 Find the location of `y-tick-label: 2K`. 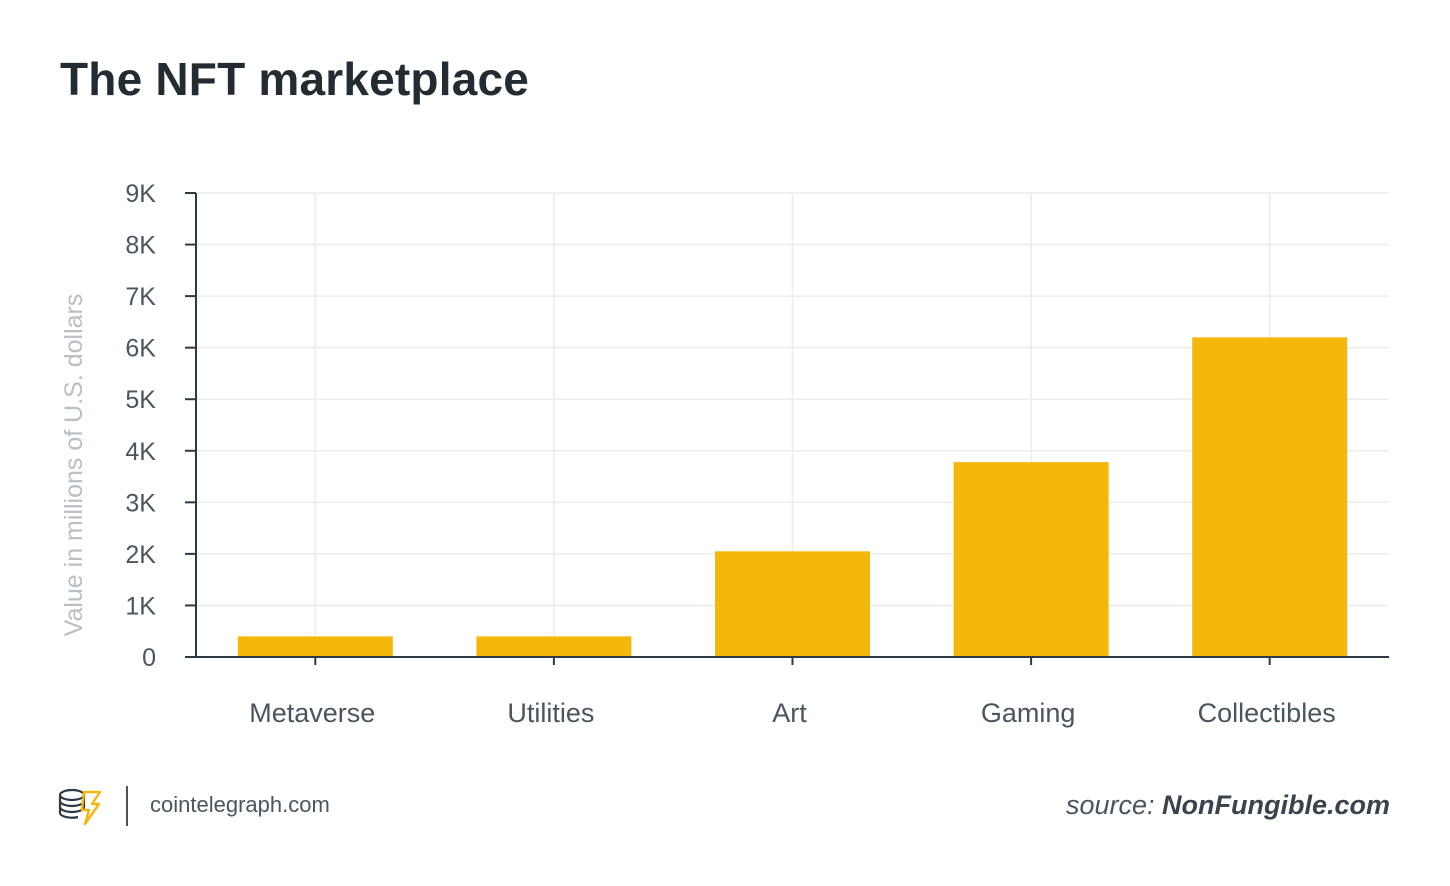

y-tick-label: 2K is located at coordinates (140, 555).